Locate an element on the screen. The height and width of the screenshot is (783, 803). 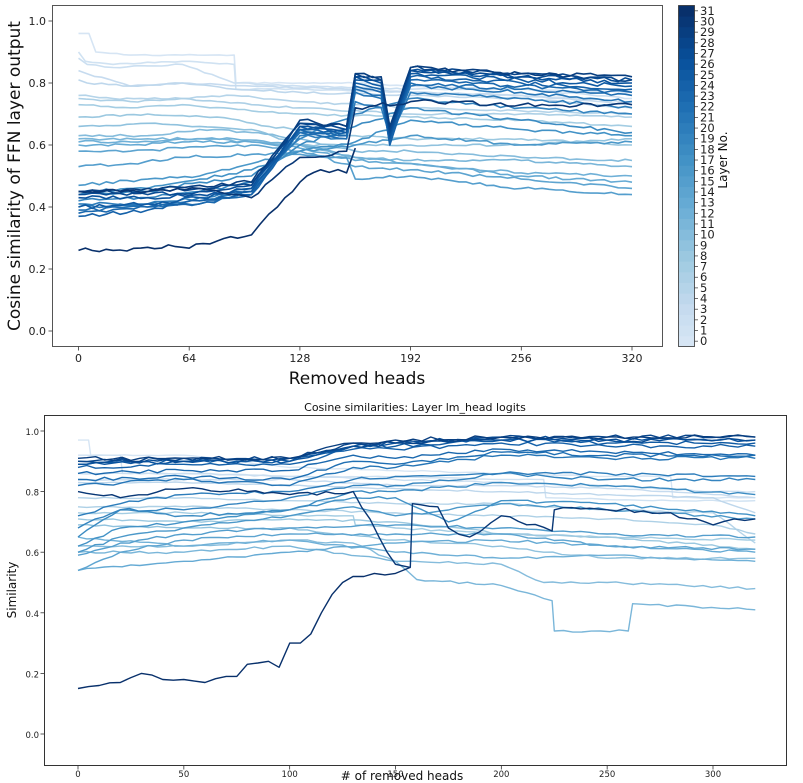
y-tick-label: 0.6 is located at coordinates (38, 145).